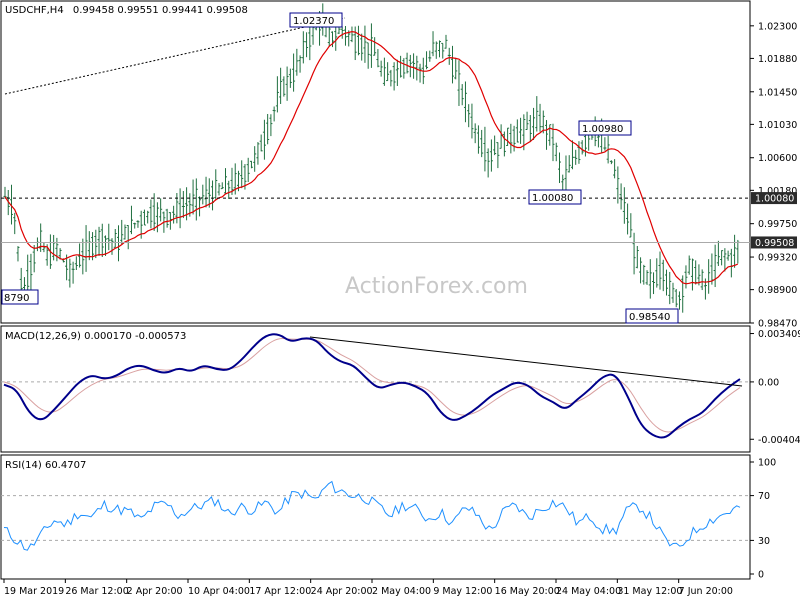  What do you see at coordinates (372, 515) in the screenshot?
I see `rsi-line` at bounding box center [372, 515].